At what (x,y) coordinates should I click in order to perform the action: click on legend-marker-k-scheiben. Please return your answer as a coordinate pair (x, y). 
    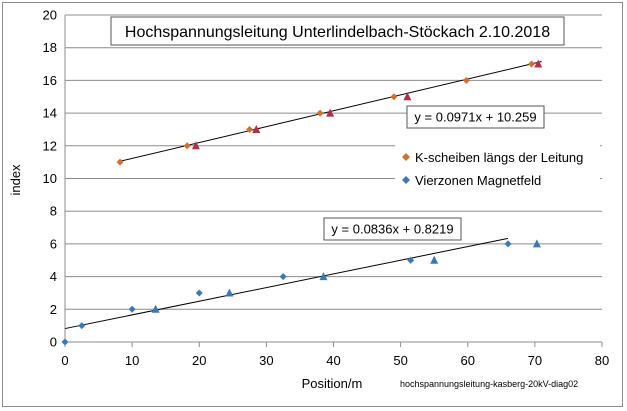
    Looking at the image, I should click on (406, 157).